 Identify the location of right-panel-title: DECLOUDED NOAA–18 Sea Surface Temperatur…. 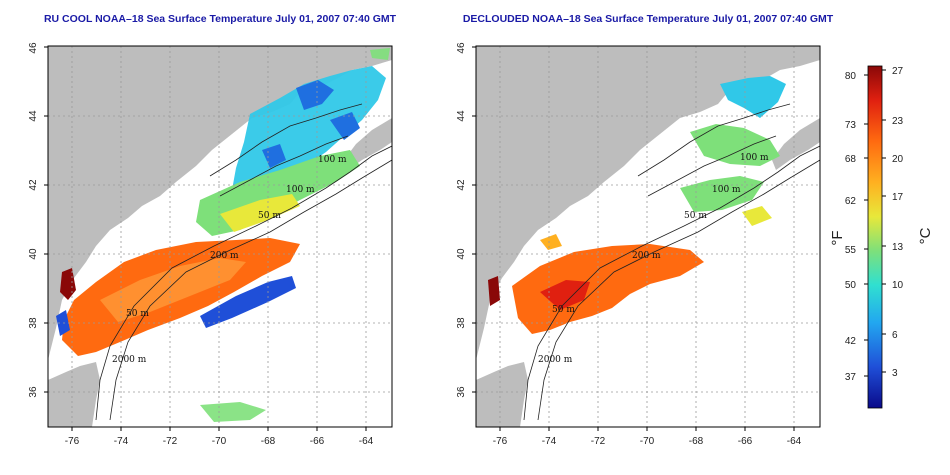
(648, 19).